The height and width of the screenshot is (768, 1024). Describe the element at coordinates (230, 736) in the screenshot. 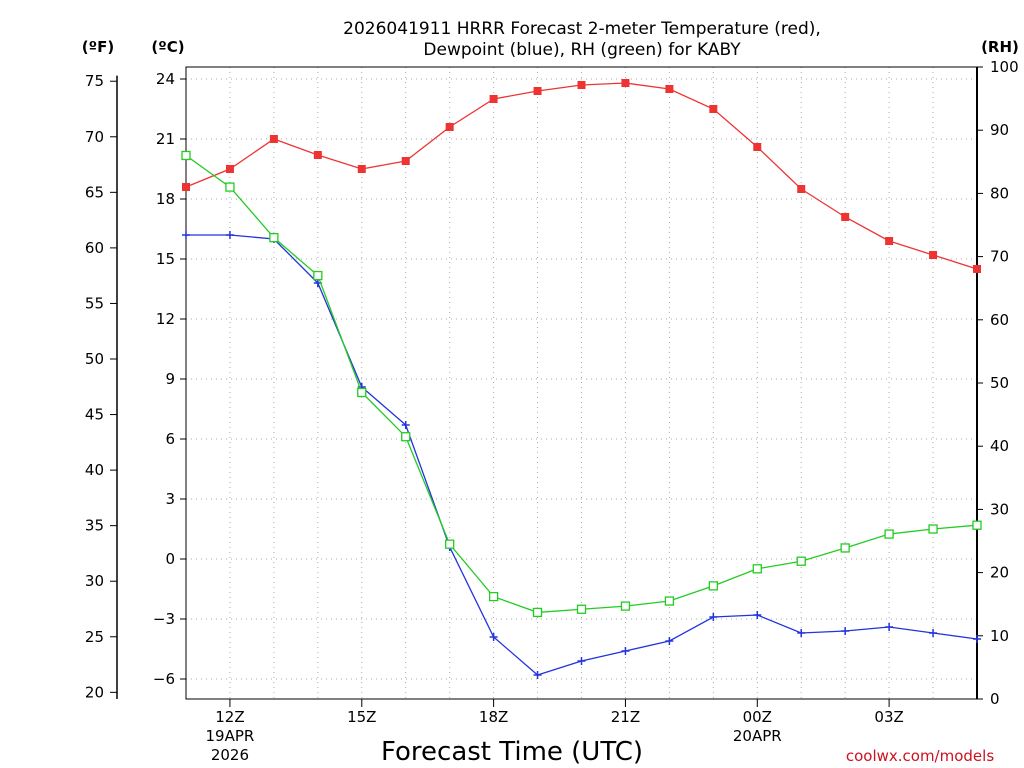

I see `x-tick-date: 19APR` at that location.